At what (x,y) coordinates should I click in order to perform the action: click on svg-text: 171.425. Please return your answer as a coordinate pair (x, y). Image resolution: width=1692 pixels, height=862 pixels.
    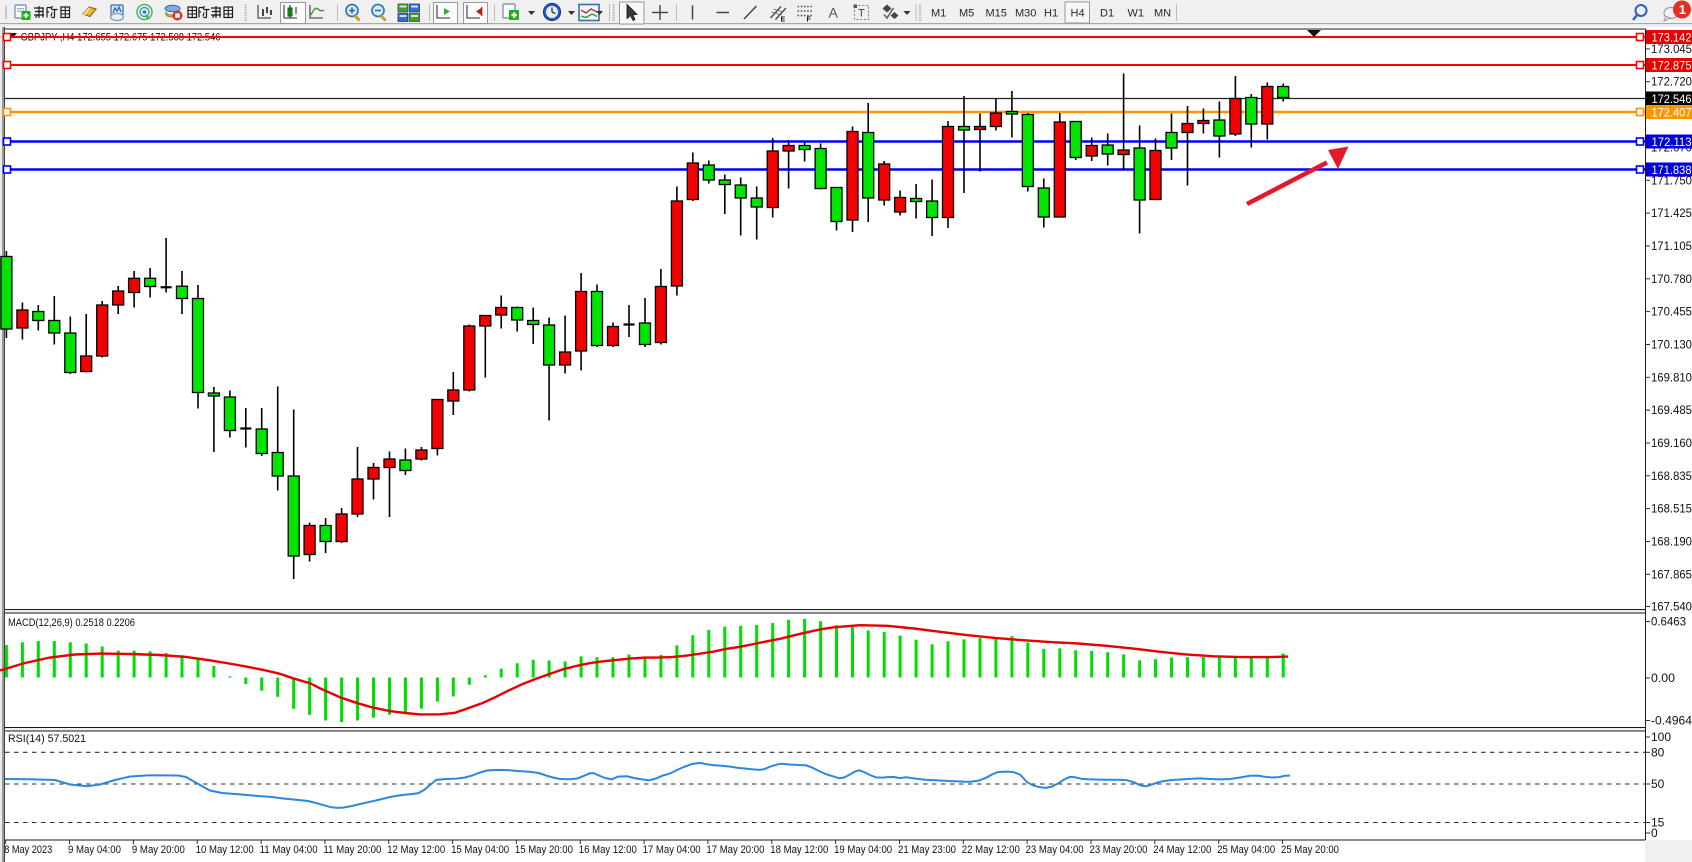
    Looking at the image, I should click on (1671, 213).